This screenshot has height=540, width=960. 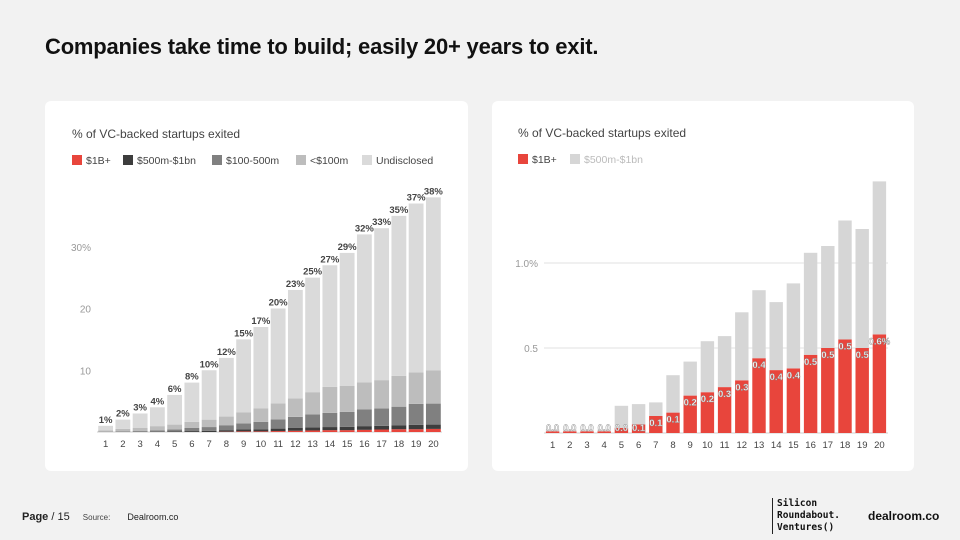 What do you see at coordinates (252, 161) in the screenshot?
I see `legend-label: $100-500m` at bounding box center [252, 161].